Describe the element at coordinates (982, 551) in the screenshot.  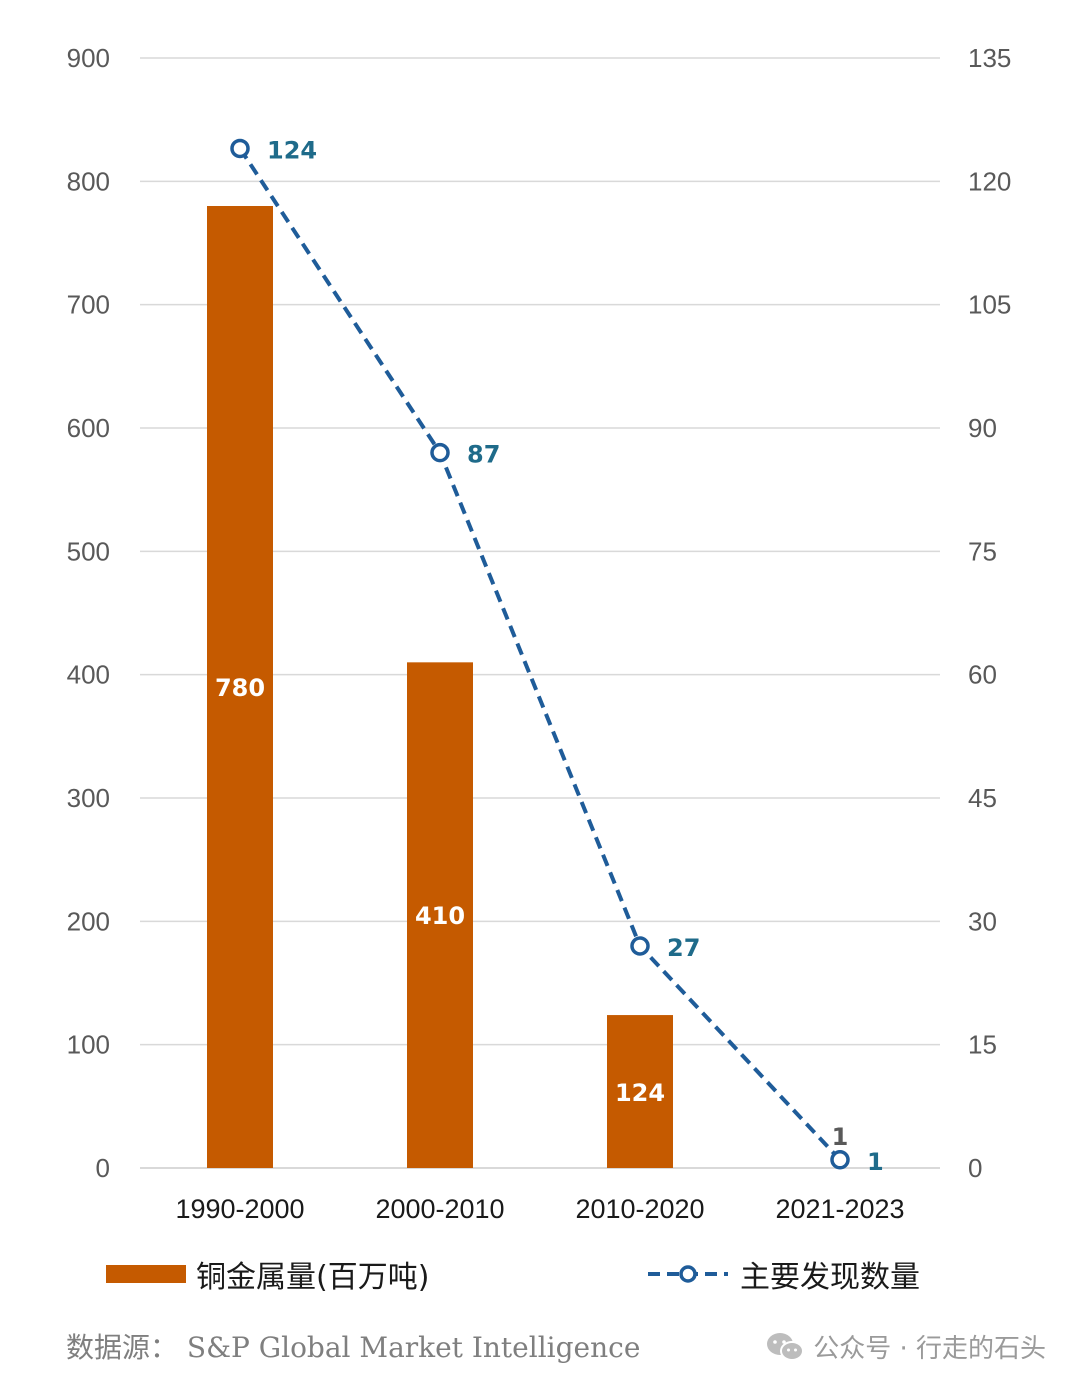
I see `right-tick-label: 75` at that location.